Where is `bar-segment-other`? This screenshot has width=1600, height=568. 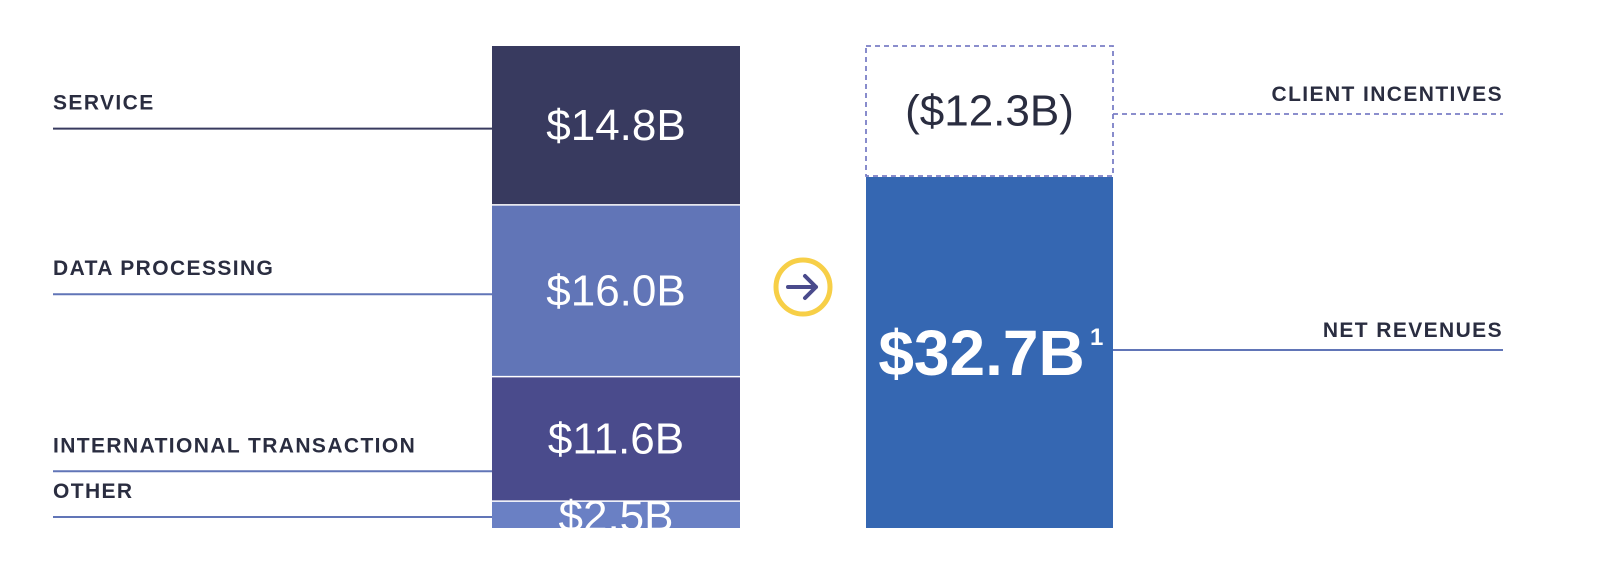 bar-segment-other is located at coordinates (616, 514).